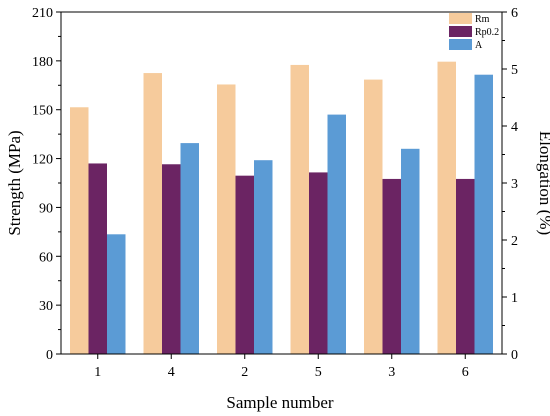 This screenshot has width=550, height=416. I want to click on x-tick-label: 3, so click(391, 372).